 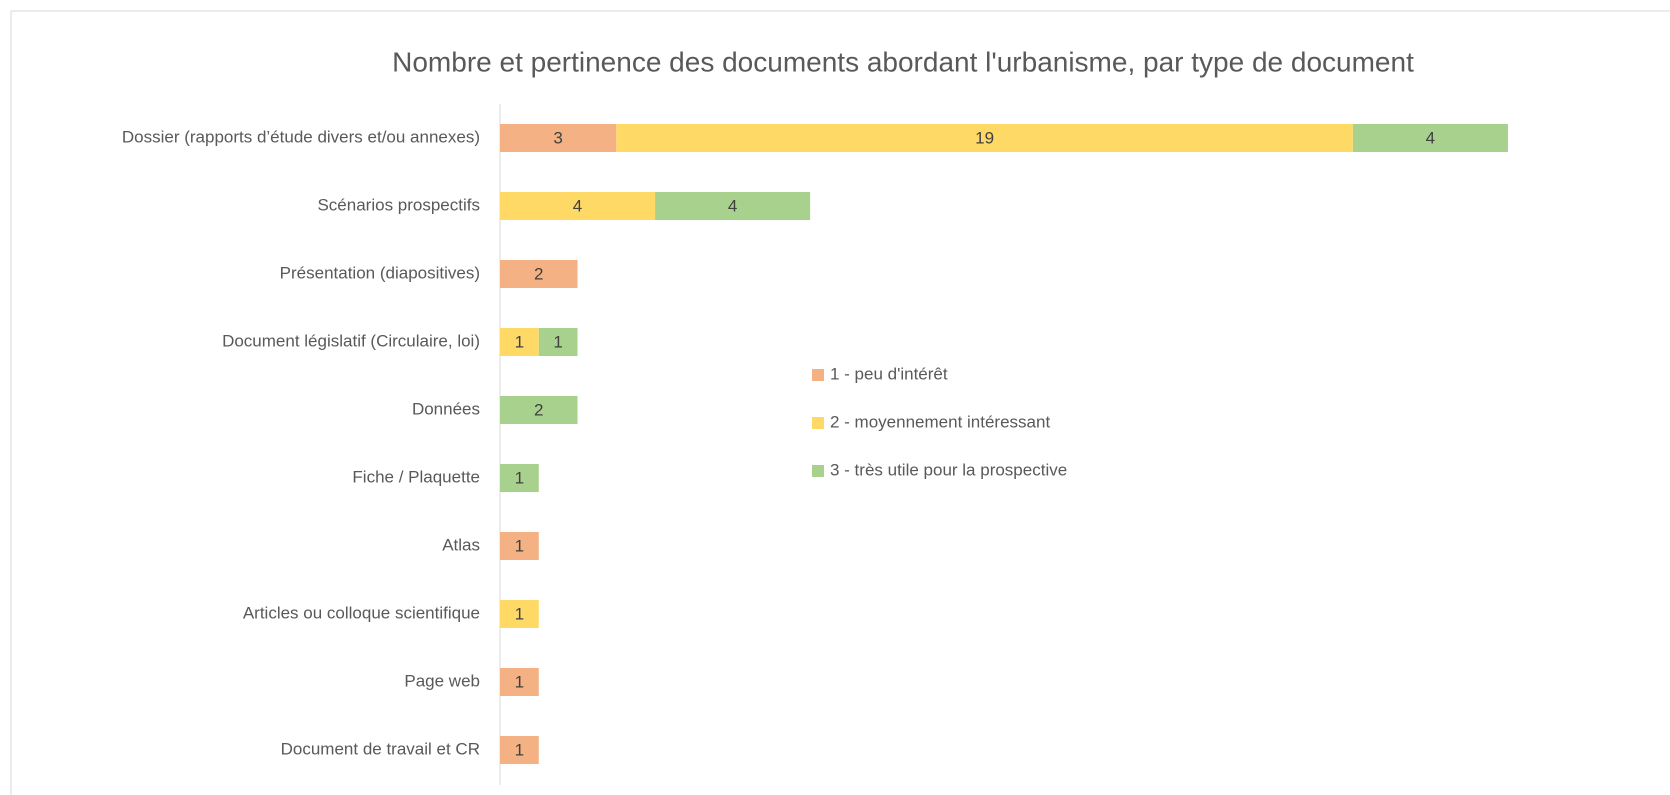 What do you see at coordinates (940, 421) in the screenshot?
I see `legend-label: 2 - moyennement intéressant` at bounding box center [940, 421].